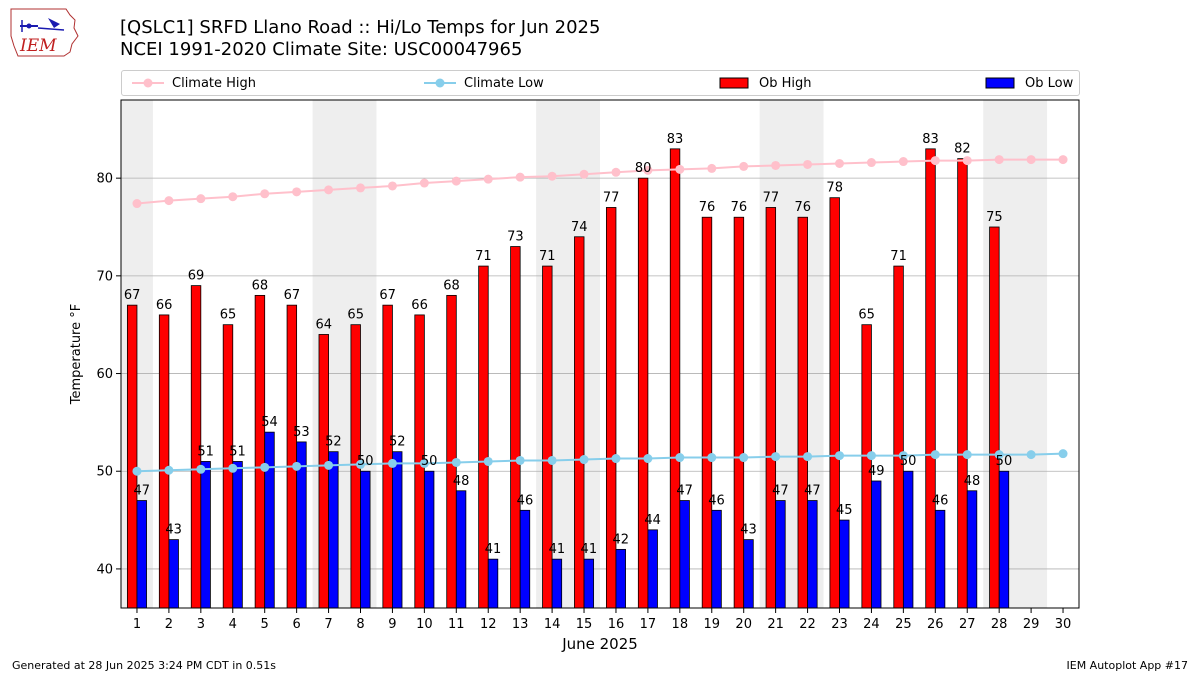 The image size is (1200, 675). I want to click on label-ob-low-day-22: 47, so click(812, 491).